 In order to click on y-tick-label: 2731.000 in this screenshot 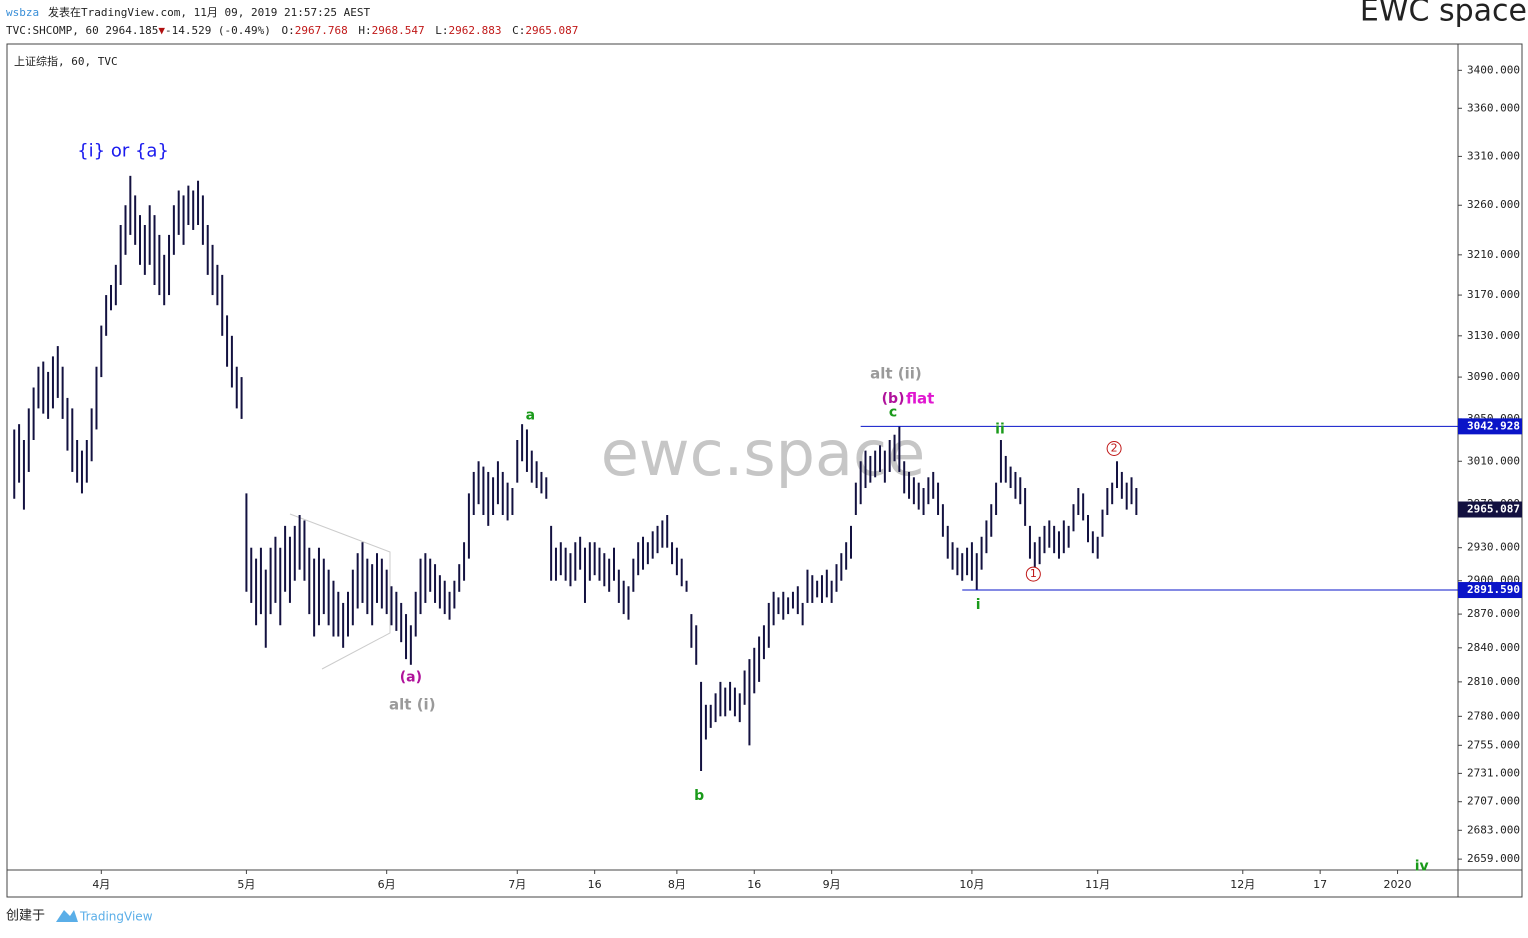, I will do `click(1493, 772)`.